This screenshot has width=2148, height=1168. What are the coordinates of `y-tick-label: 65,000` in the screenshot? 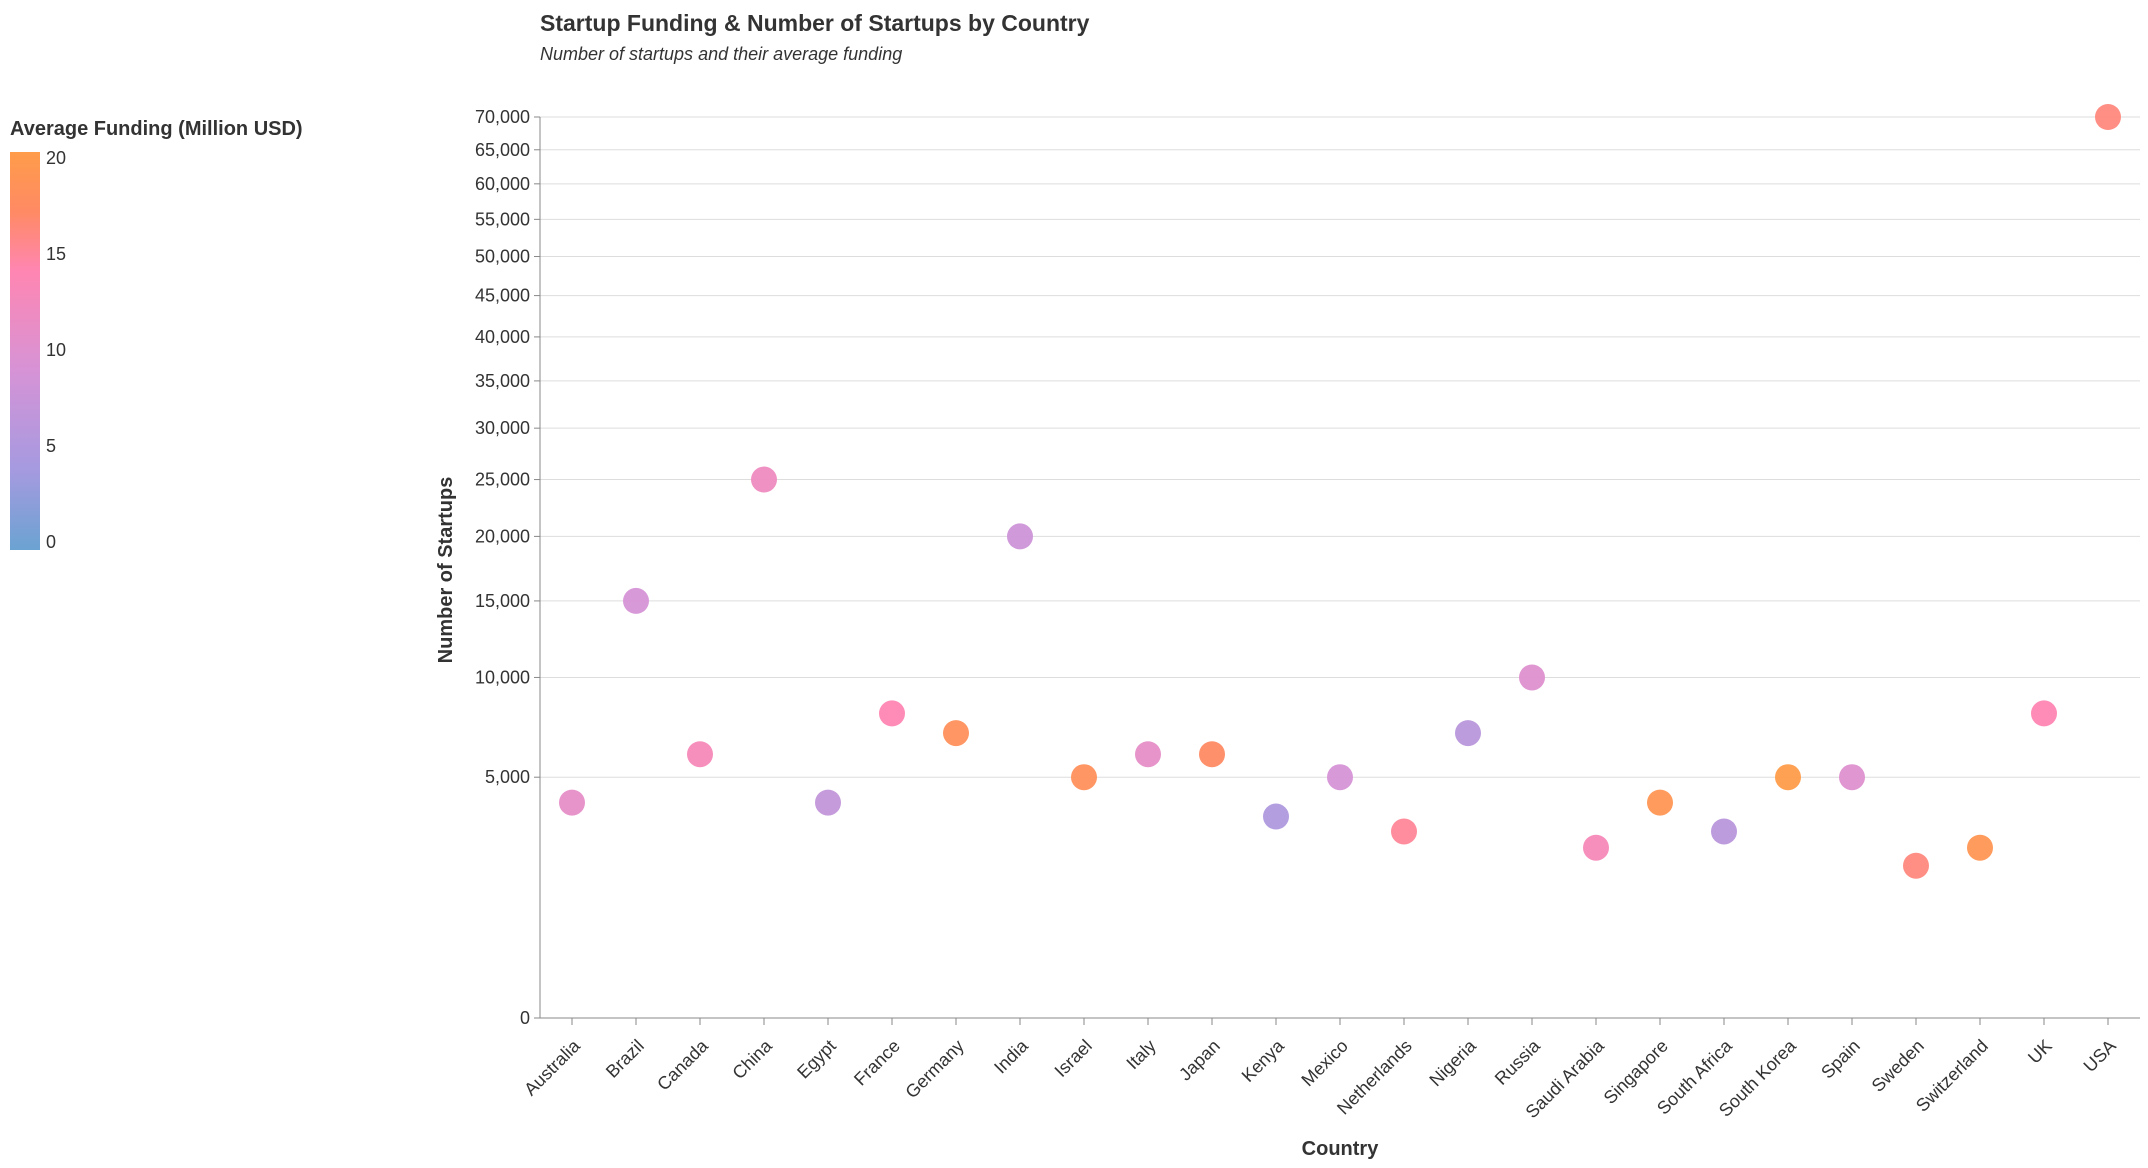 It's located at (502, 150).